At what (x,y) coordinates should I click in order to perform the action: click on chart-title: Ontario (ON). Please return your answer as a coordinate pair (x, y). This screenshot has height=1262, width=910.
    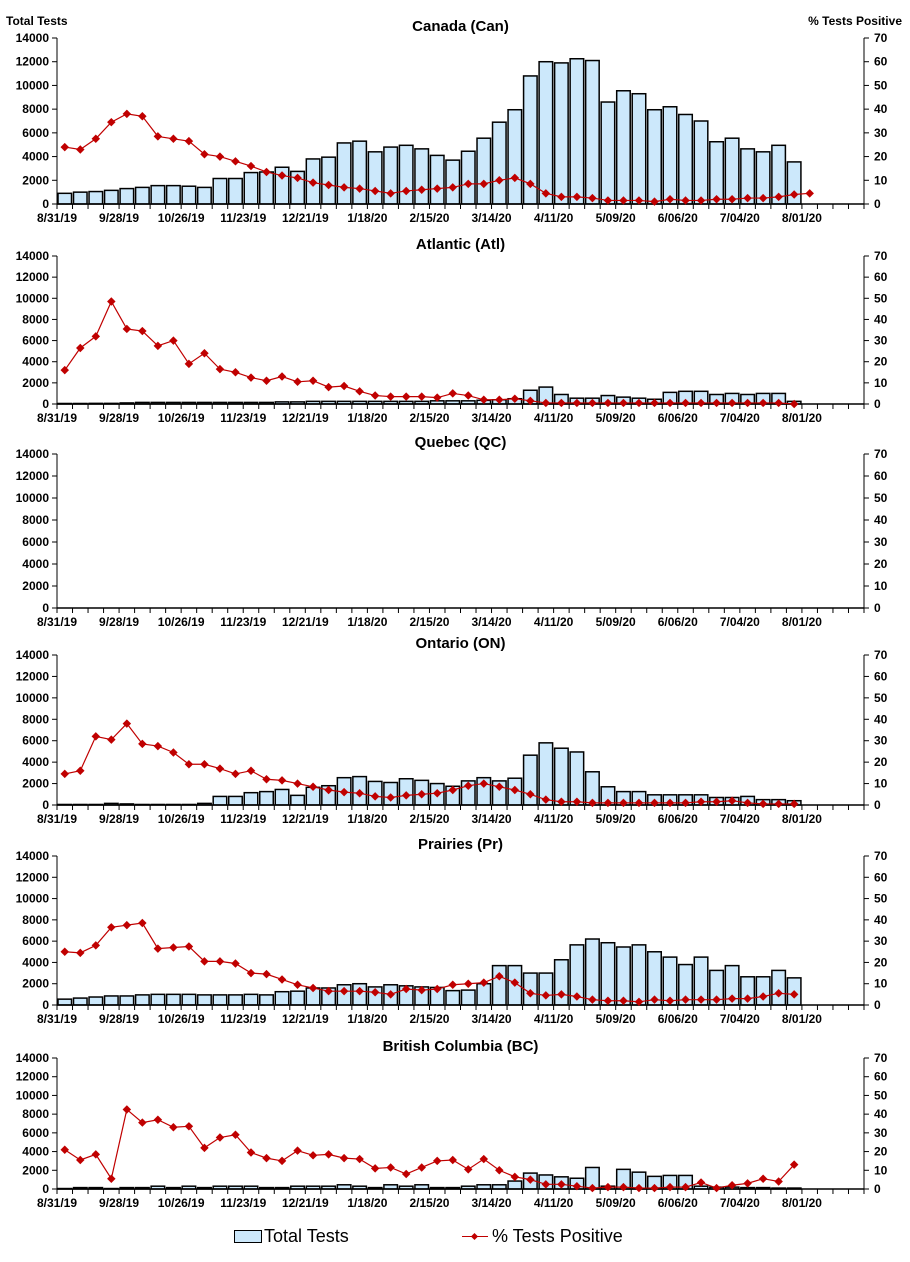
    Looking at the image, I should click on (461, 643).